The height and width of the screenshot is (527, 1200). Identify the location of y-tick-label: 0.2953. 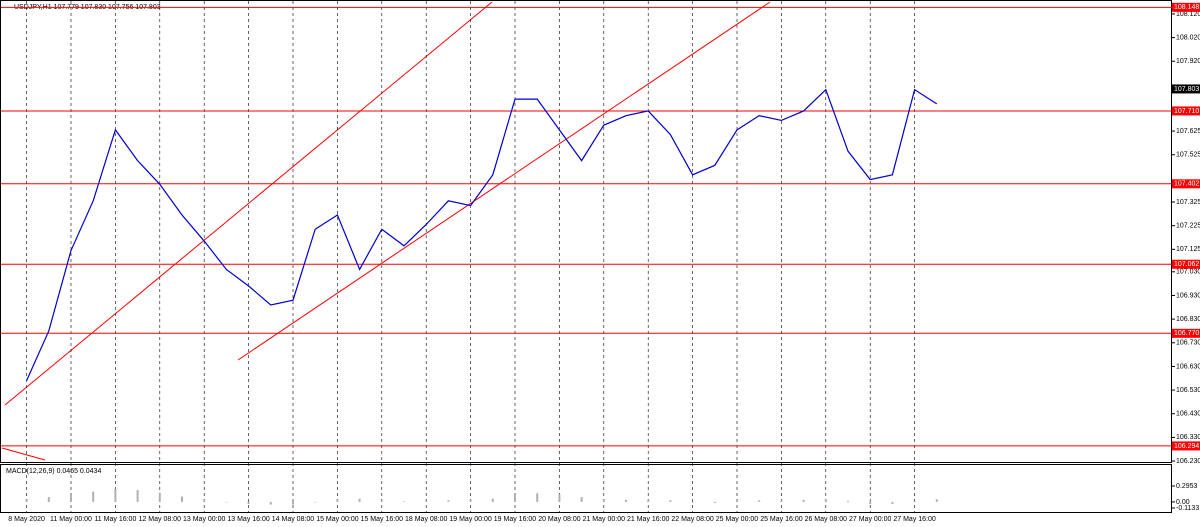
(1187, 486).